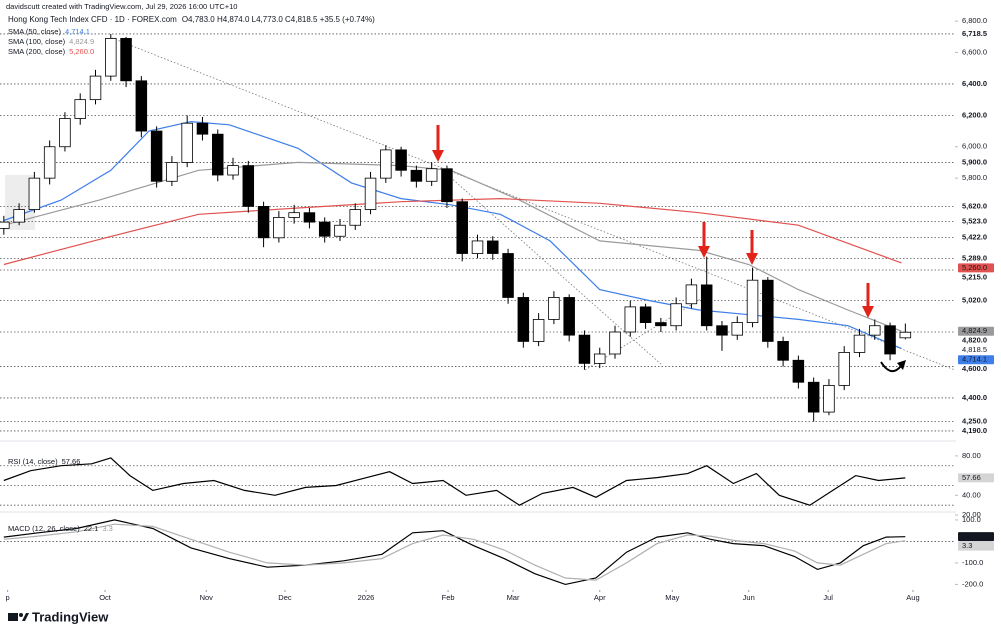  What do you see at coordinates (974, 397) in the screenshot?
I see `y-axis-label: 4,400.0` at bounding box center [974, 397].